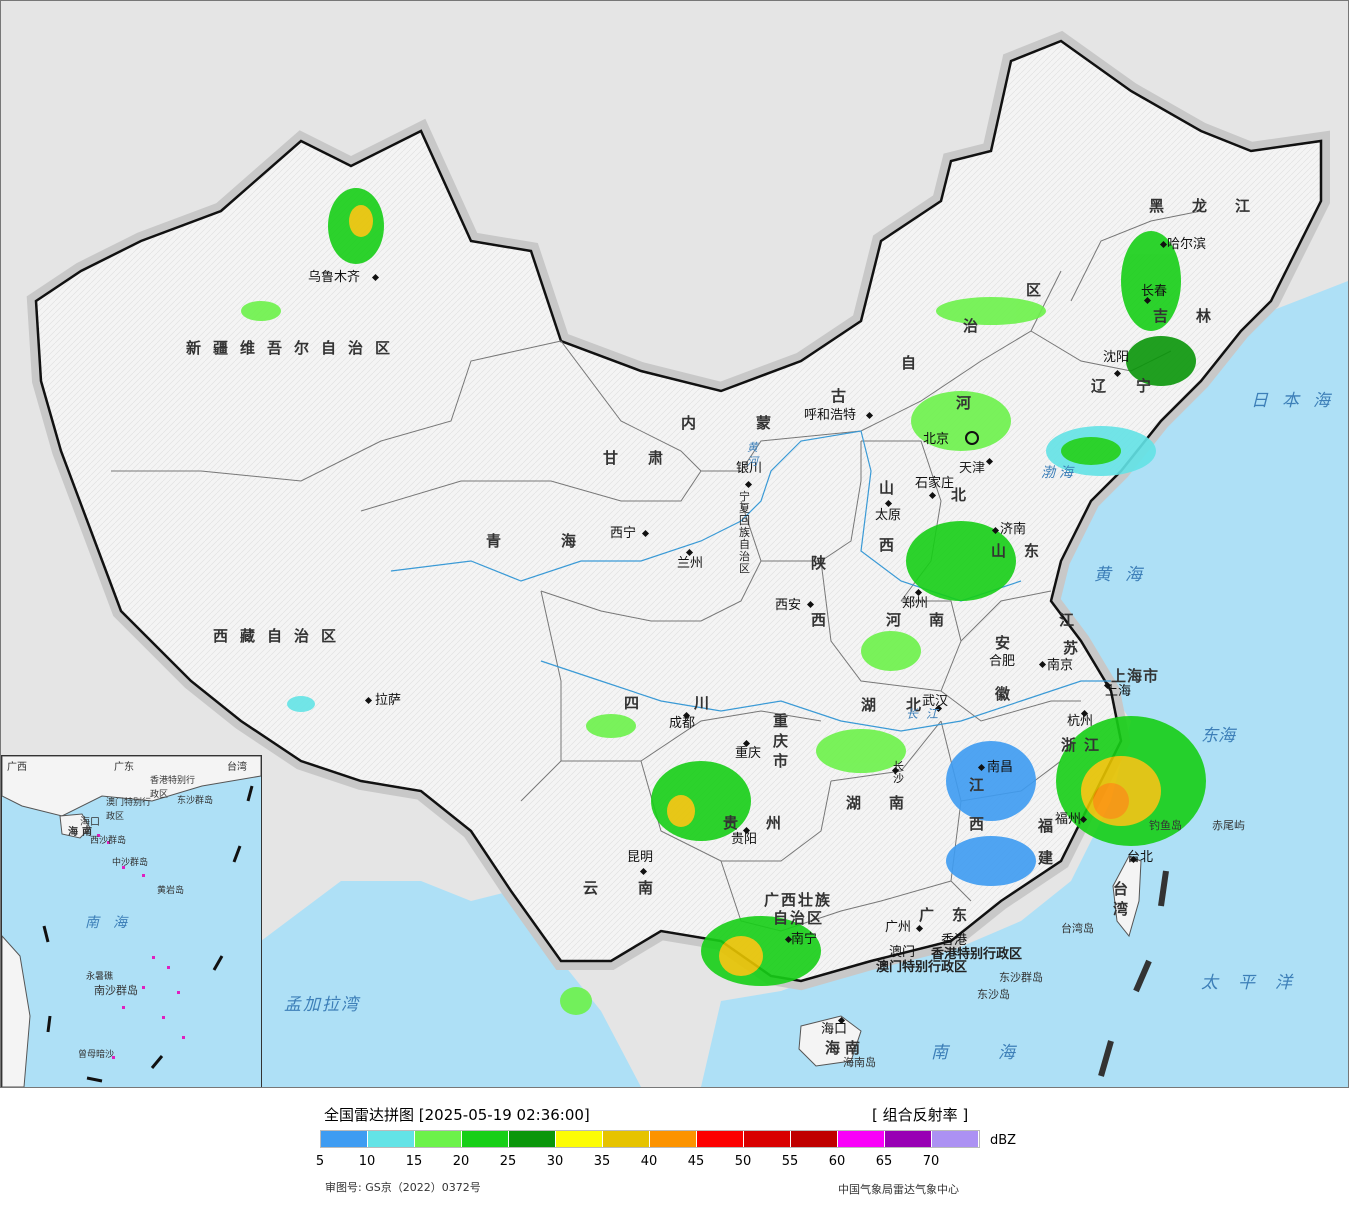 This screenshot has width=1349, height=1208. I want to click on sea-bengal, so click(391, 984).